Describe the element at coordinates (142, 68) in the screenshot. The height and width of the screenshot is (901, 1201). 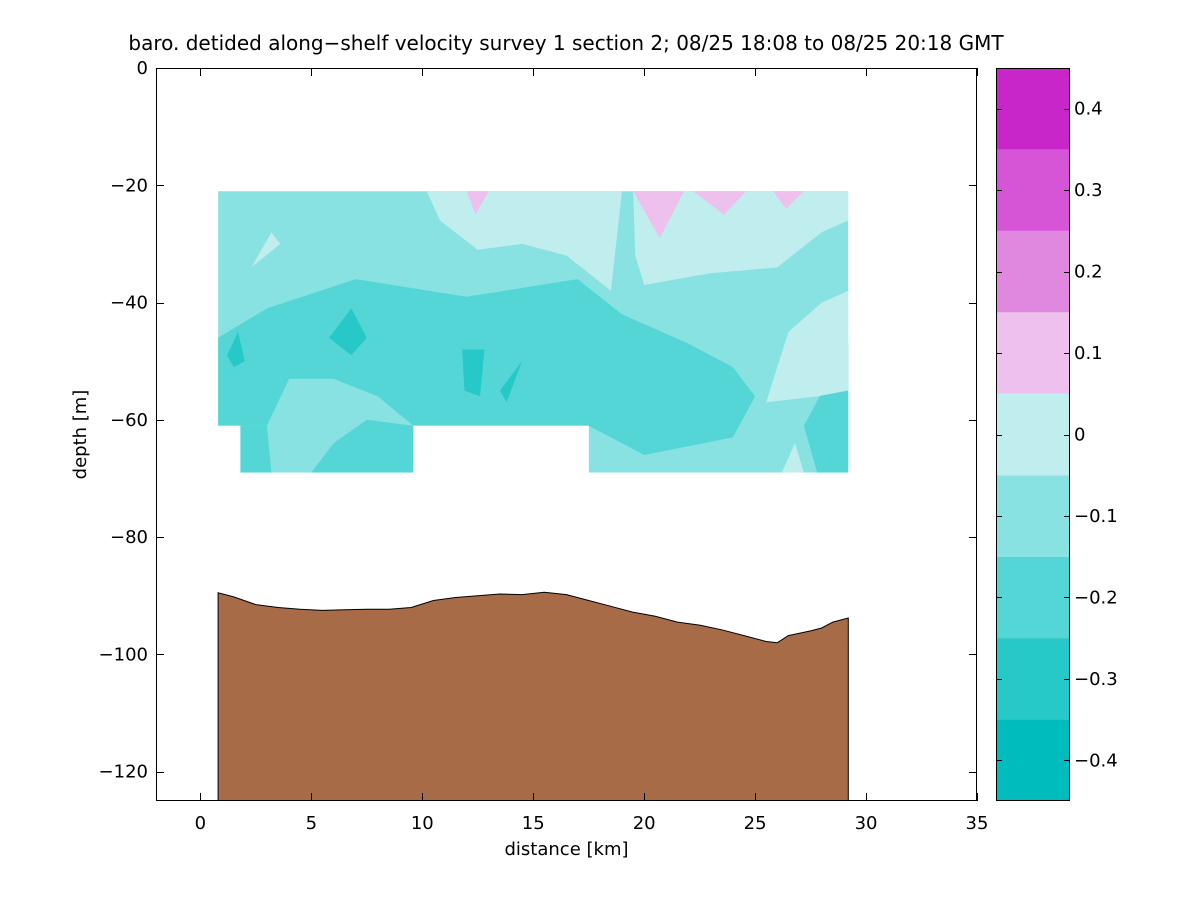
I see `y-tick-label: 0` at that location.